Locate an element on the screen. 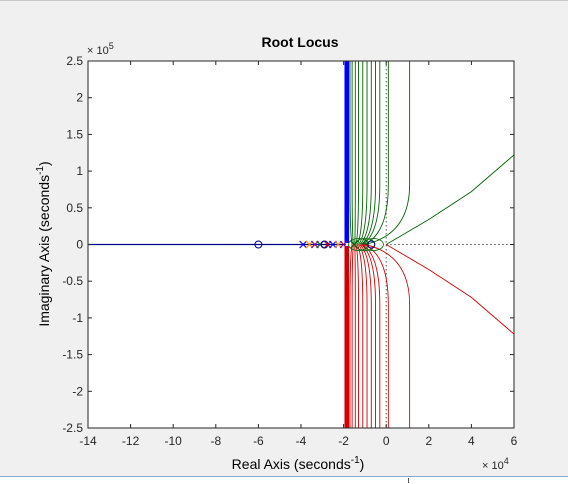 The width and height of the screenshot is (568, 484). x-axis-label: Real Axis (seconds-1) is located at coordinates (298, 463).